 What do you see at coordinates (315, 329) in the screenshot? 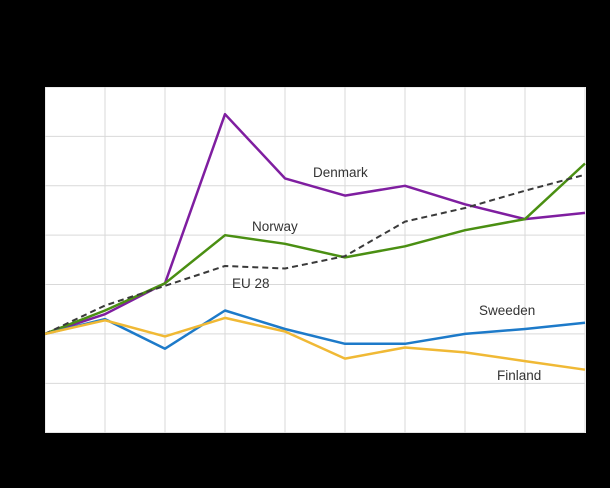
I see `series-line-sweeden` at bounding box center [315, 329].